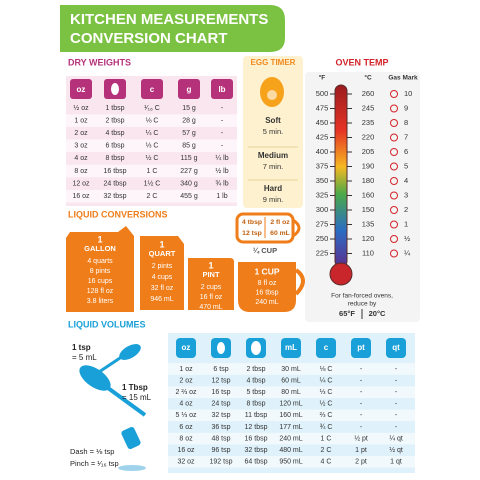 The image size is (480, 480). I want to click on cell: ½ pt, so click(361, 438).